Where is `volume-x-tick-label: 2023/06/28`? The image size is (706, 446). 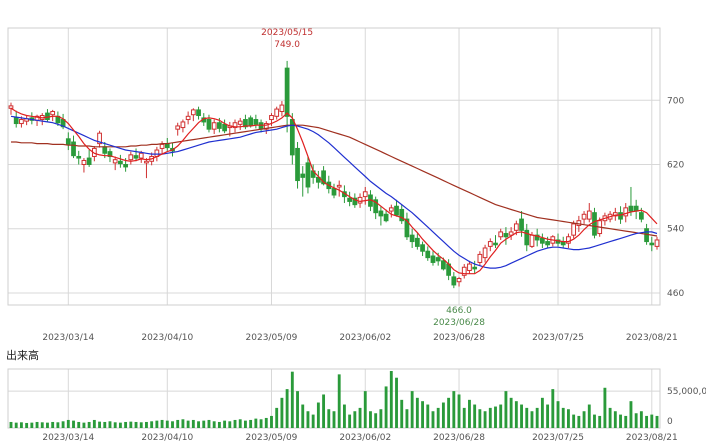 volume-x-tick-label: 2023/06/28 is located at coordinates (459, 438).